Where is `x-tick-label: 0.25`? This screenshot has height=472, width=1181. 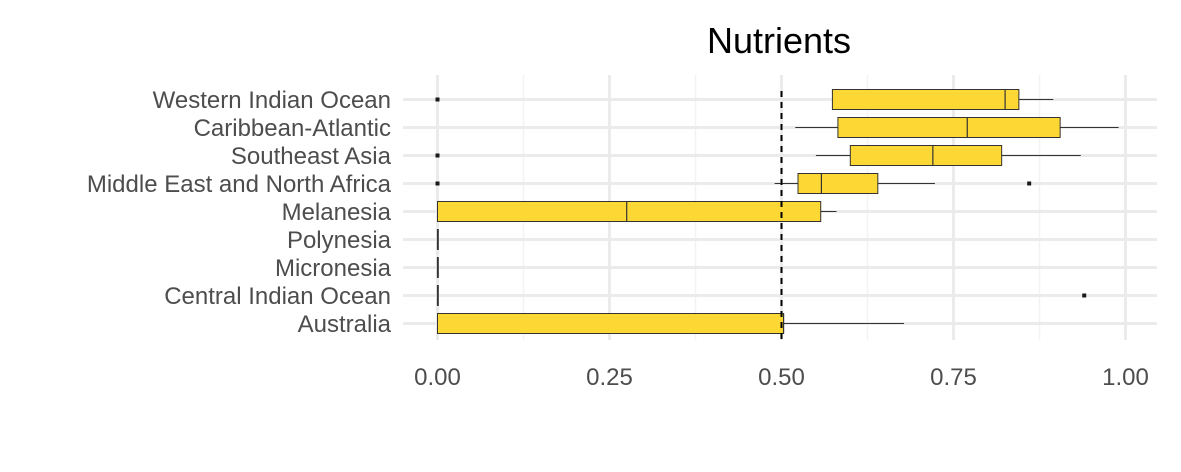
x-tick-label: 0.25 is located at coordinates (609, 377).